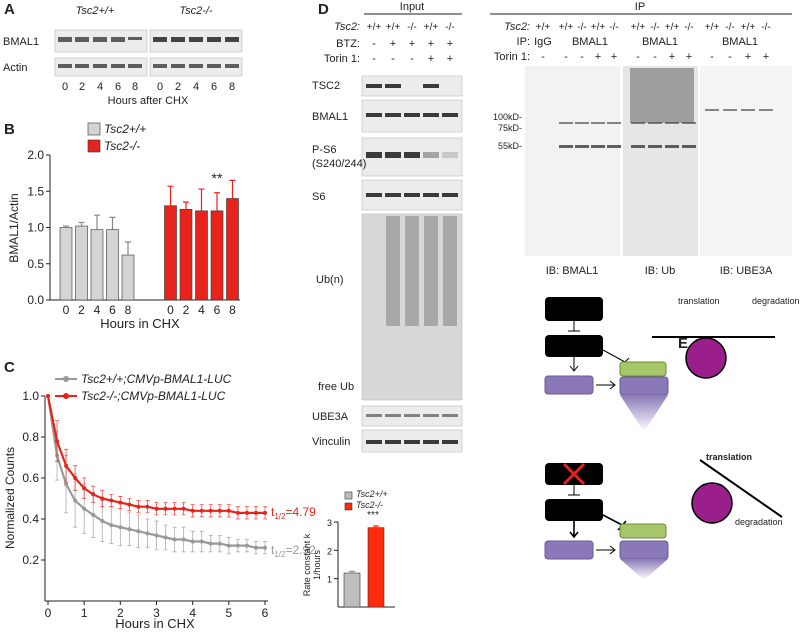 This screenshot has width=800, height=637. Describe the element at coordinates (140, 323) in the screenshot. I see `x-axis-label: Hours in CHX` at that location.